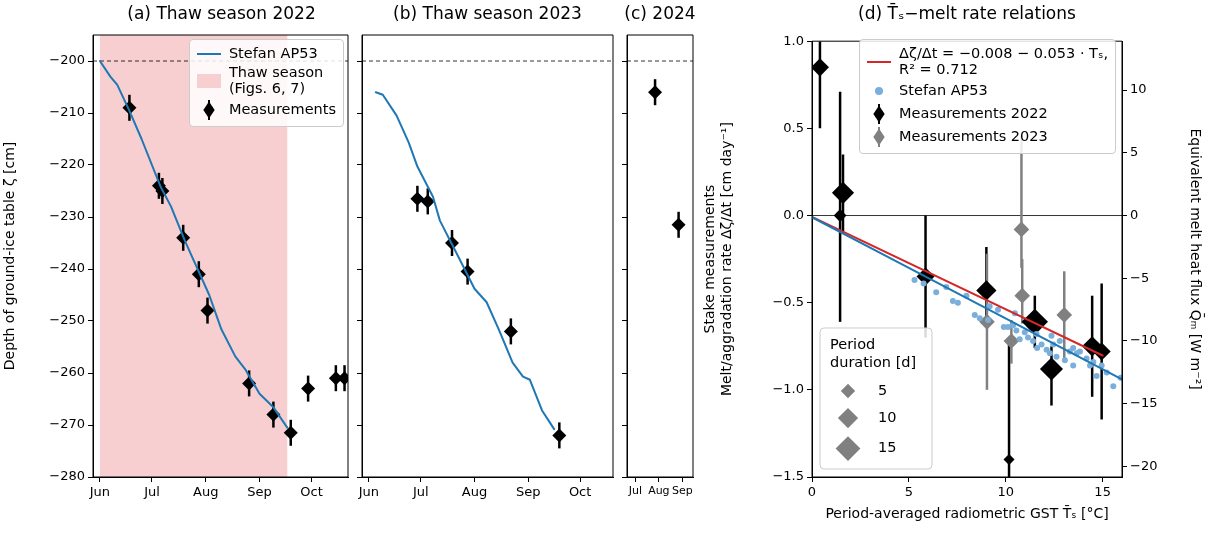  Describe the element at coordinates (1140, 277) in the screenshot. I see `y2-tick-label: −5` at that location.